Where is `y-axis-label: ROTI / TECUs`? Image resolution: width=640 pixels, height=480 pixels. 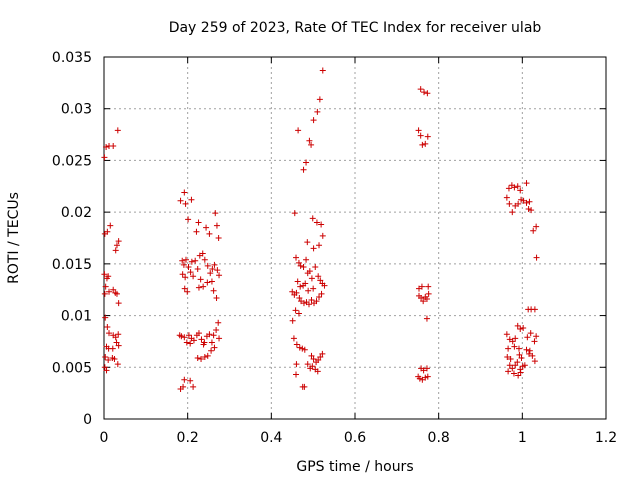 y-axis-label: ROTI / TECUs is located at coordinates (14, 238).